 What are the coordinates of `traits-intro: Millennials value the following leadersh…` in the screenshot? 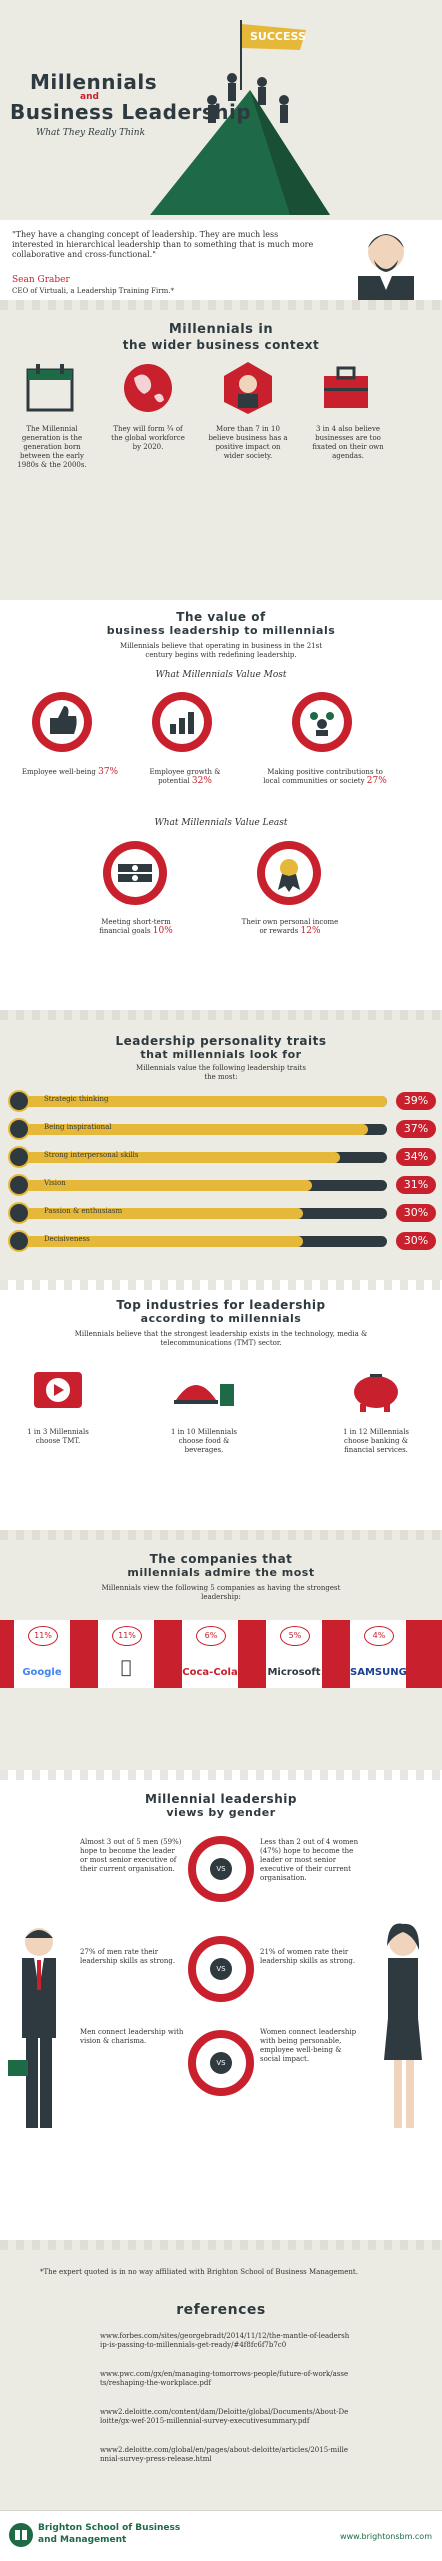 It's located at (221, 1072).